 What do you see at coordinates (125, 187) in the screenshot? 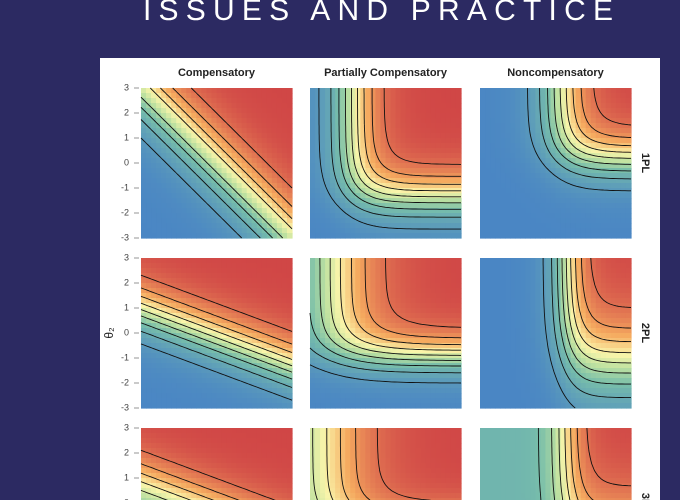
I see `y-tick-label: -1` at bounding box center [125, 187].